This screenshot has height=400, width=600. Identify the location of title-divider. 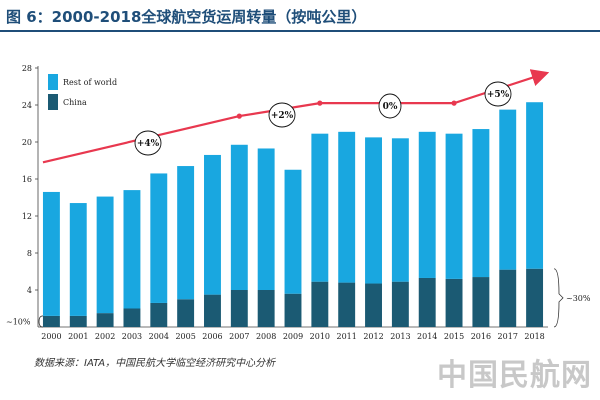
(300, 31).